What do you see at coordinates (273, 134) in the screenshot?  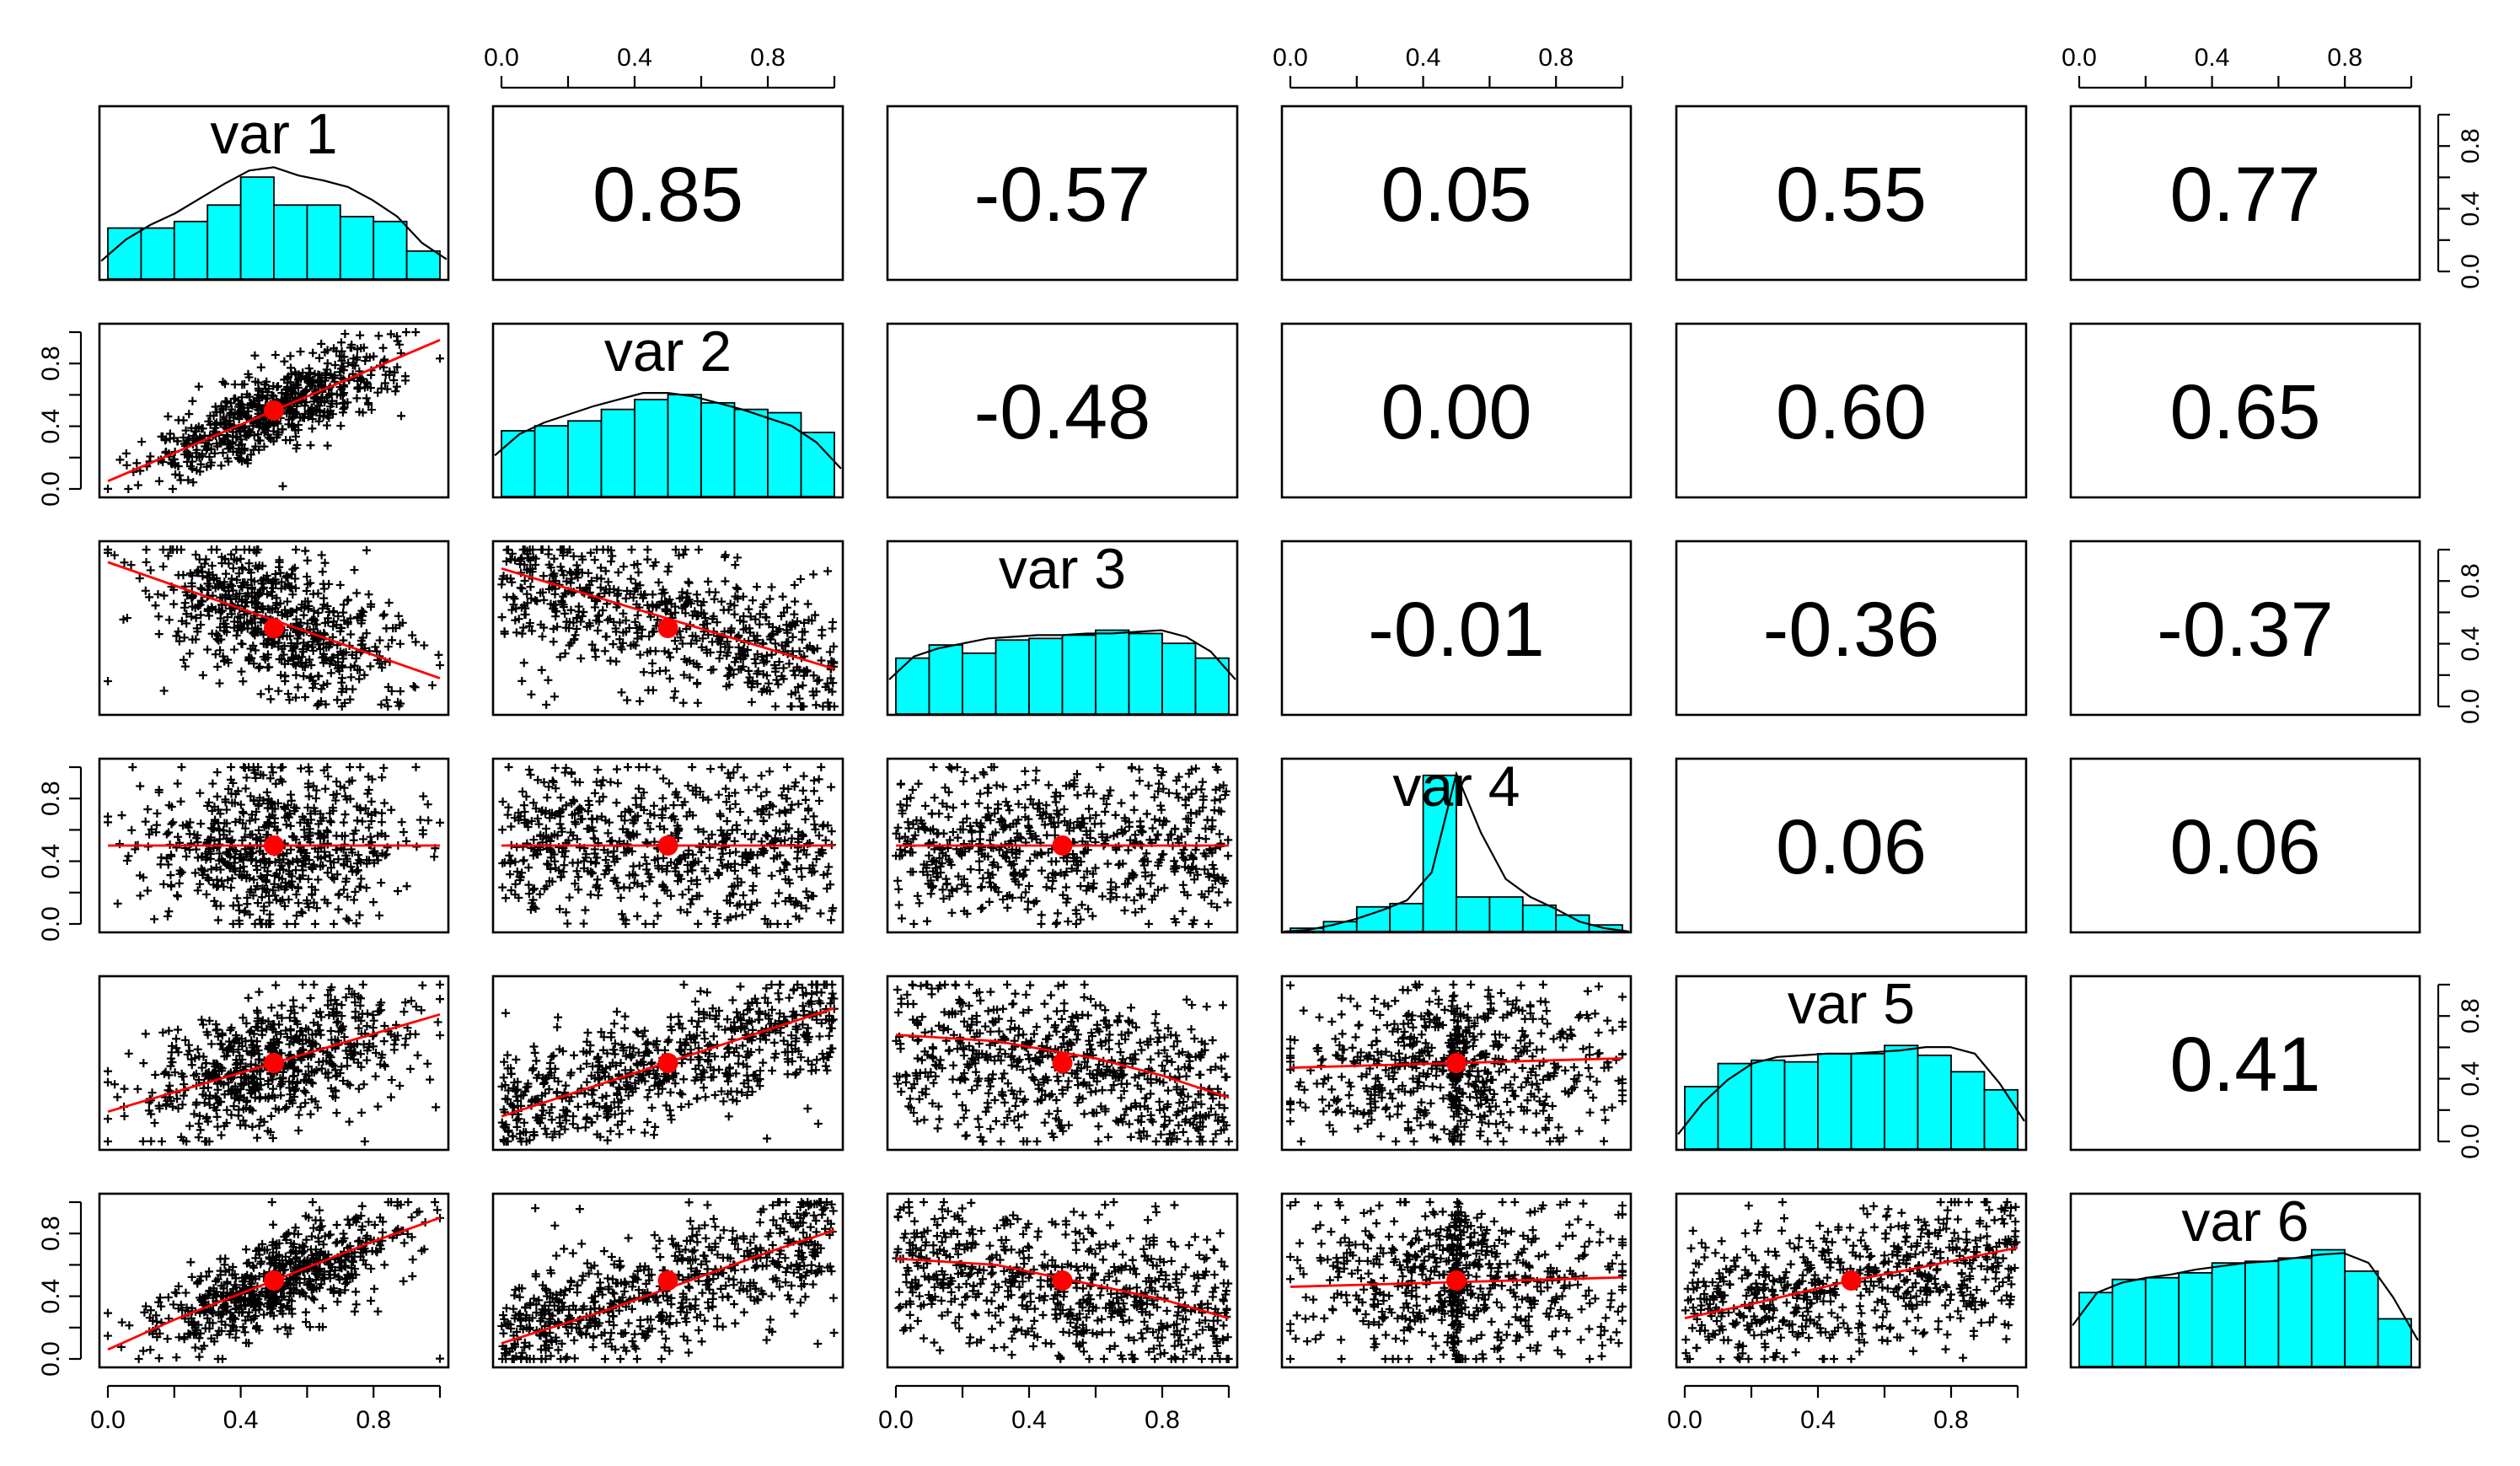 I see `variable-label: var 1` at bounding box center [273, 134].